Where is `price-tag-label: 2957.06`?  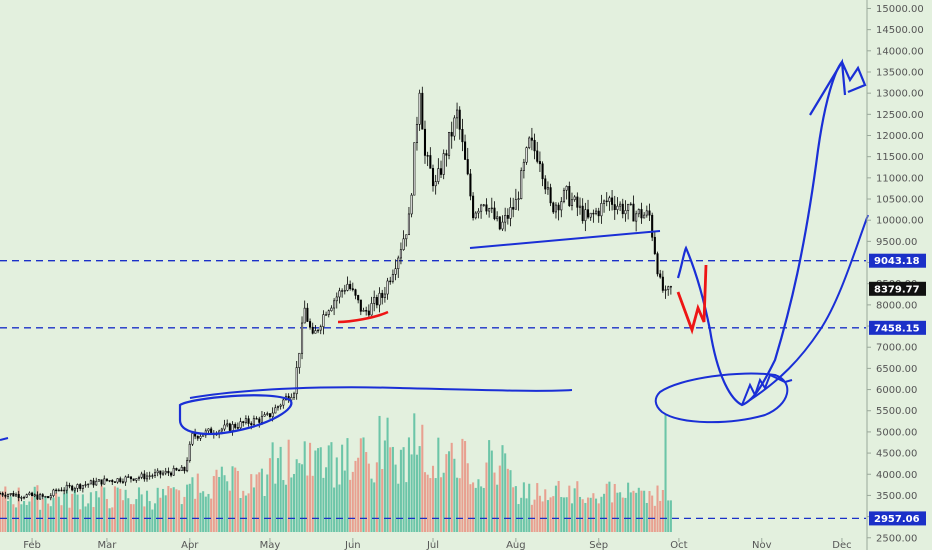
price-tag-label: 2957.06 is located at coordinates (897, 519).